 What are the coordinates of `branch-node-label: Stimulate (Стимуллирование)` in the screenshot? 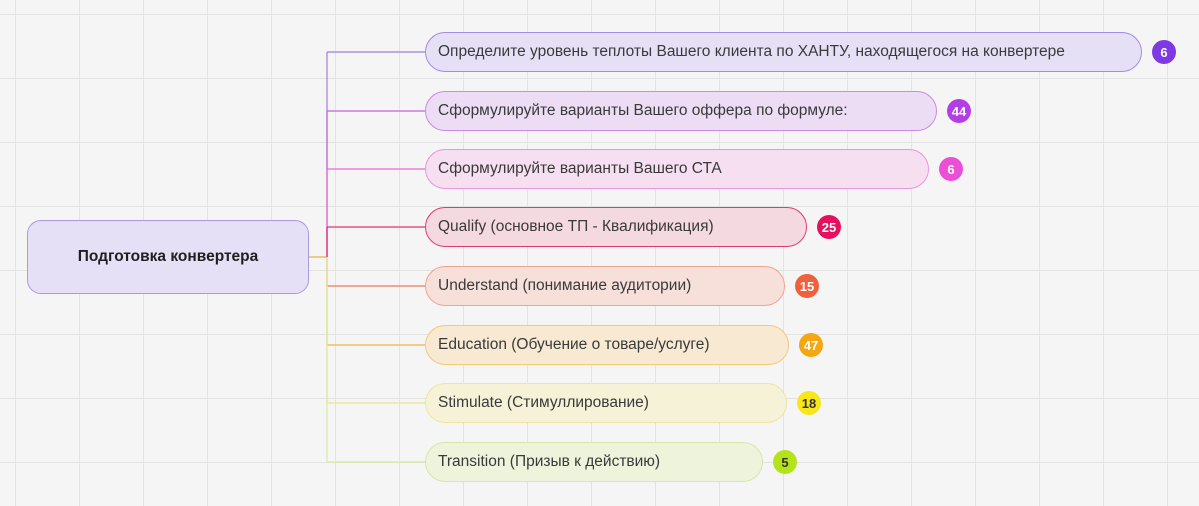 It's located at (543, 402).